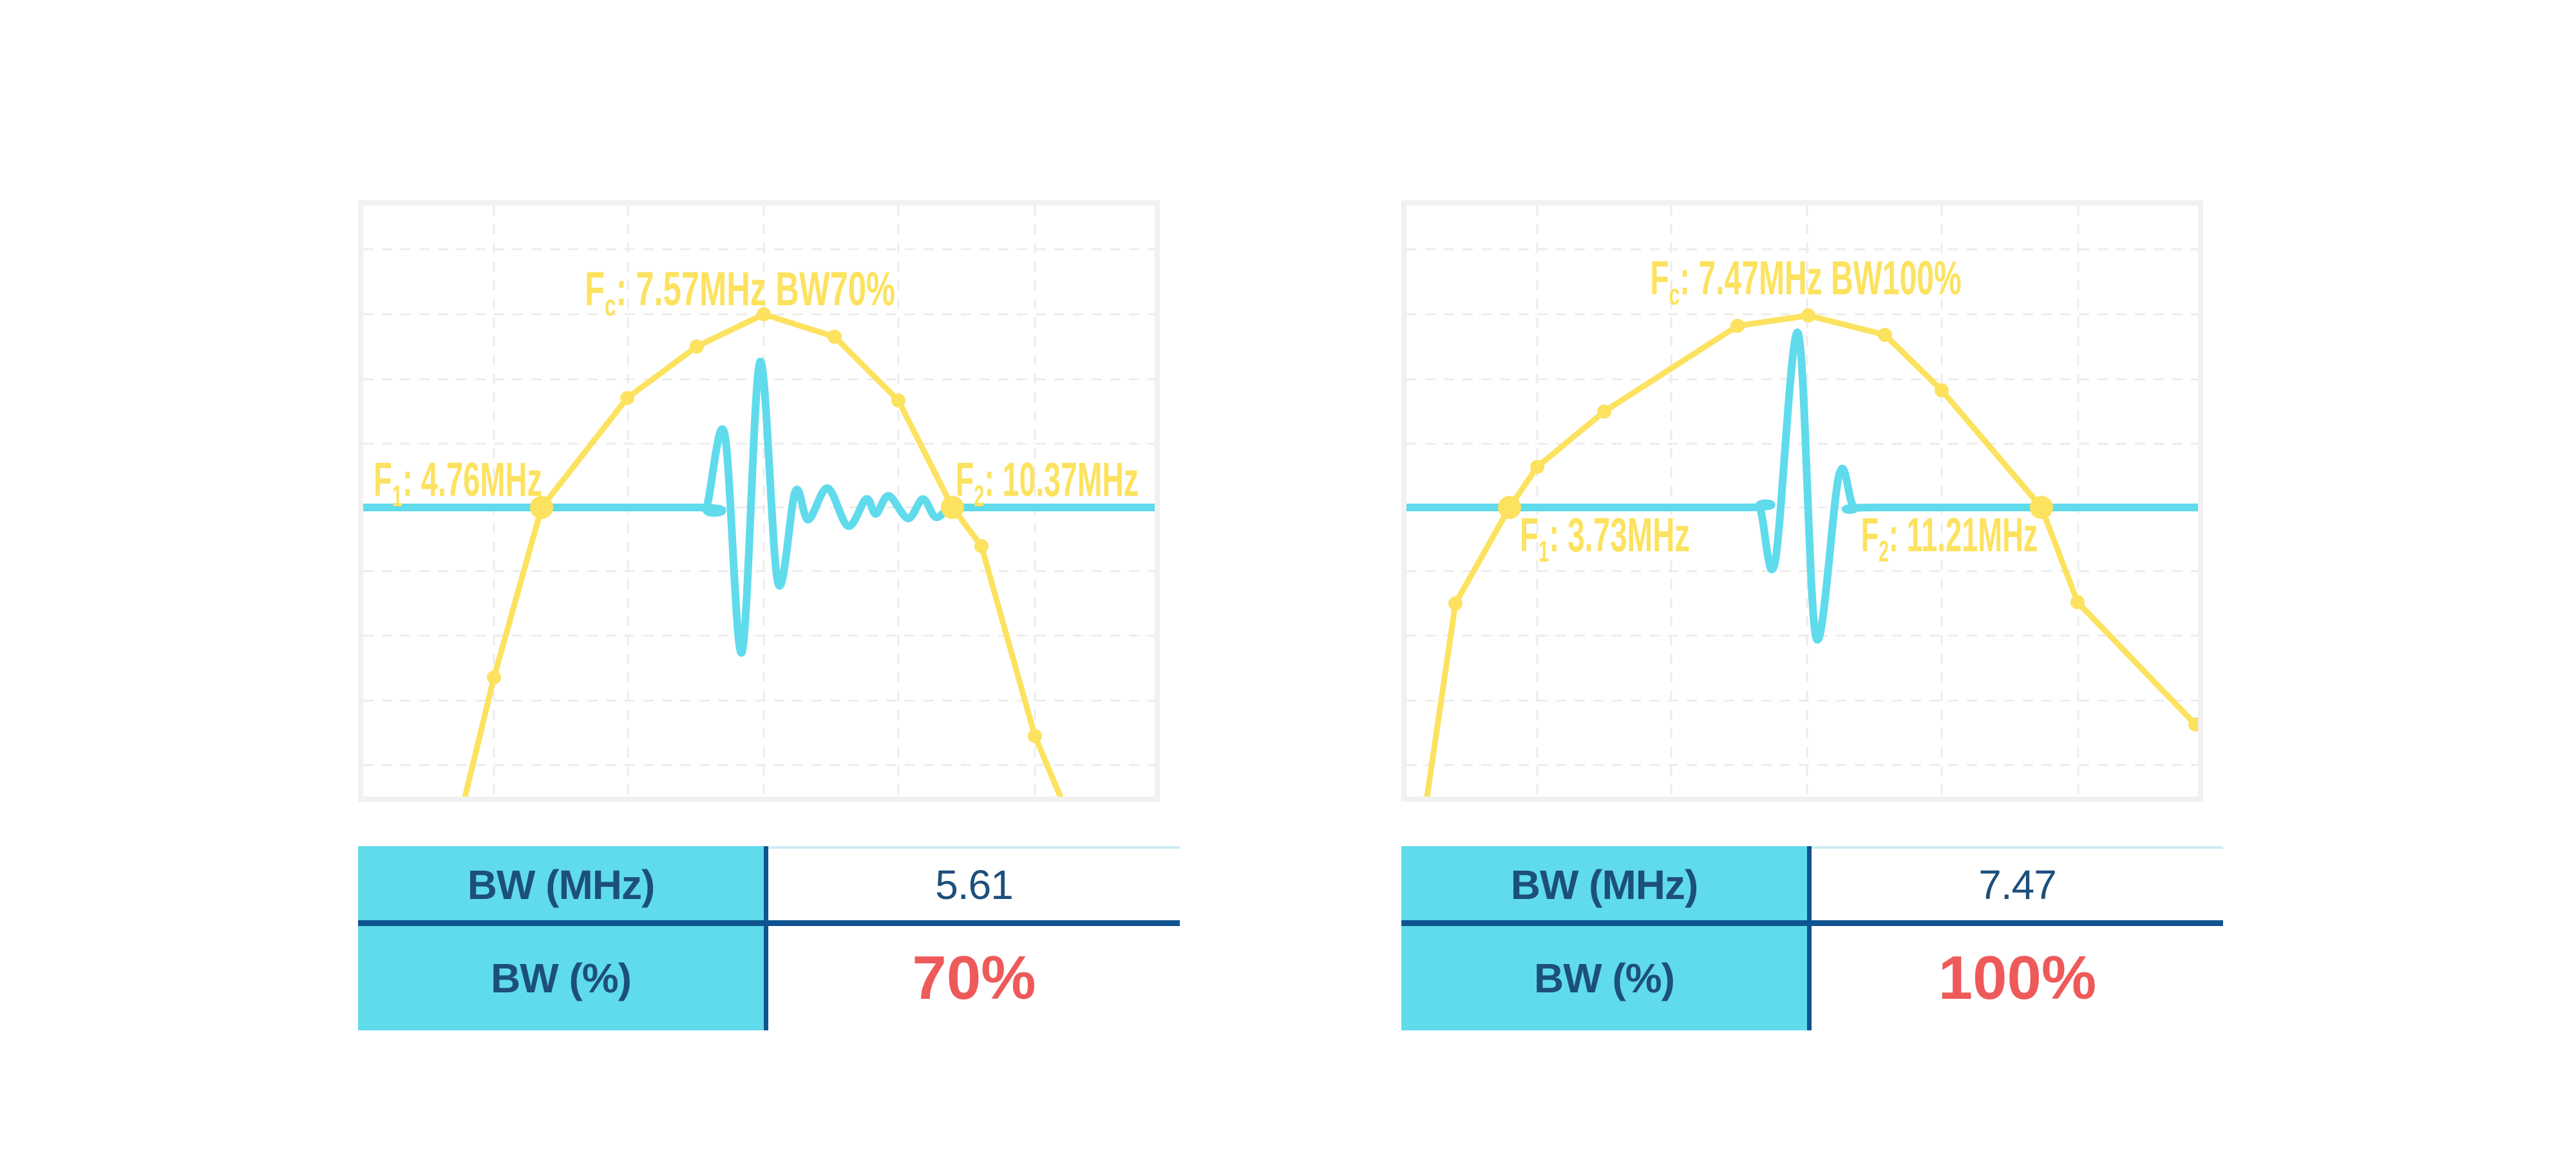 The image size is (2576, 1154). I want to click on annotation-f2: F2: 10.37MHz, so click(1047, 483).